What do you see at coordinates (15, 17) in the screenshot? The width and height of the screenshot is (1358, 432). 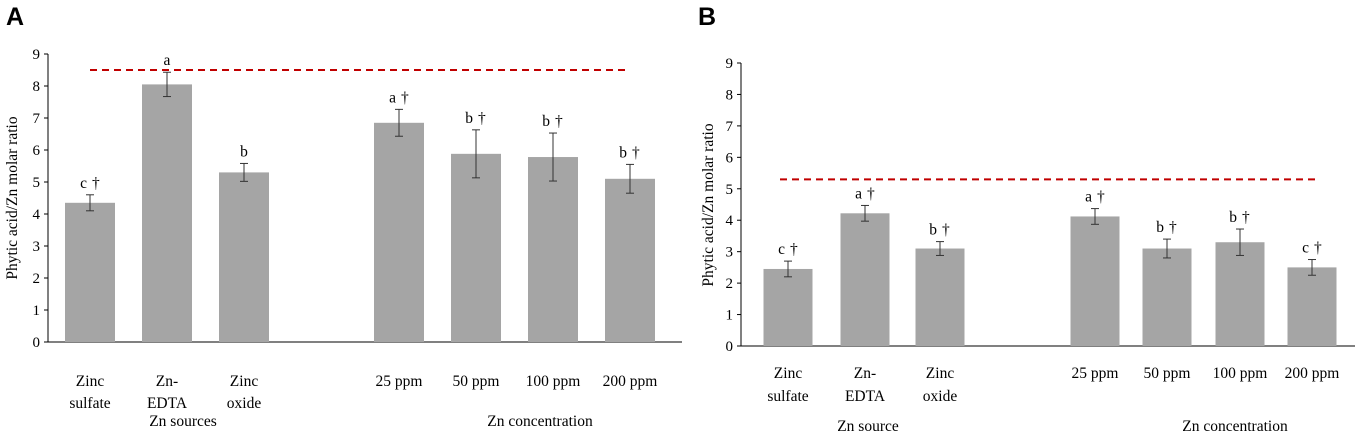 I see `panel-label: A` at bounding box center [15, 17].